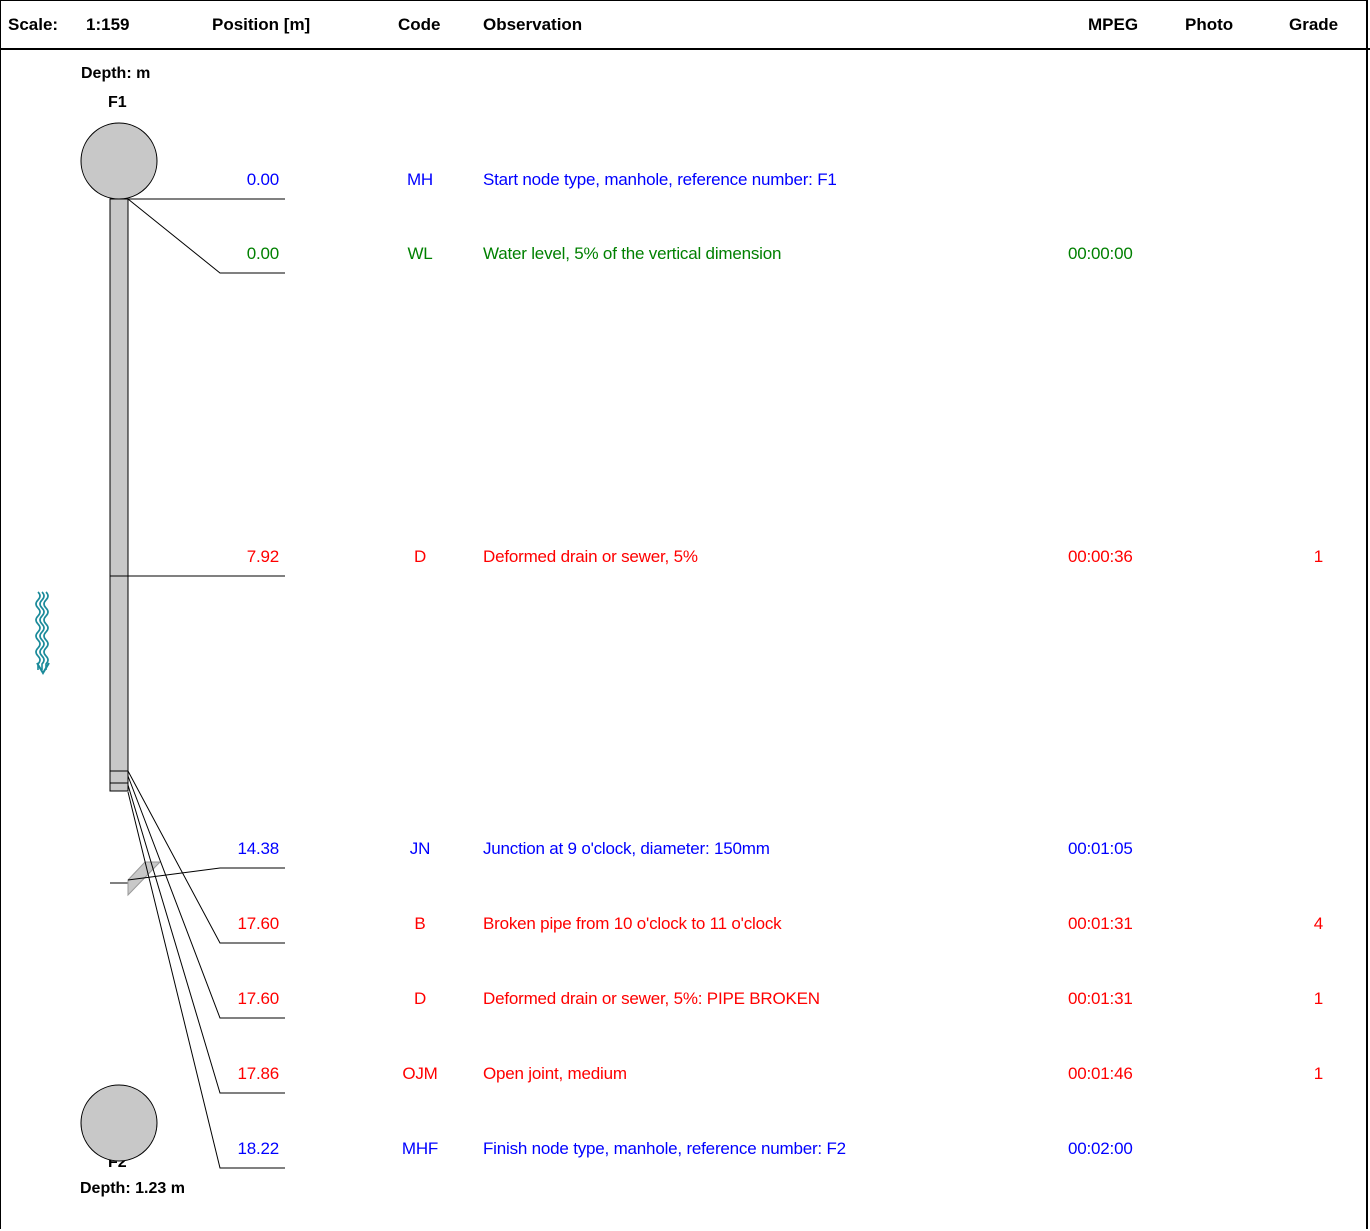 The width and height of the screenshot is (1370, 1231). Describe the element at coordinates (1100, 253) in the screenshot. I see `row-mpeg: 00:00:00` at that location.